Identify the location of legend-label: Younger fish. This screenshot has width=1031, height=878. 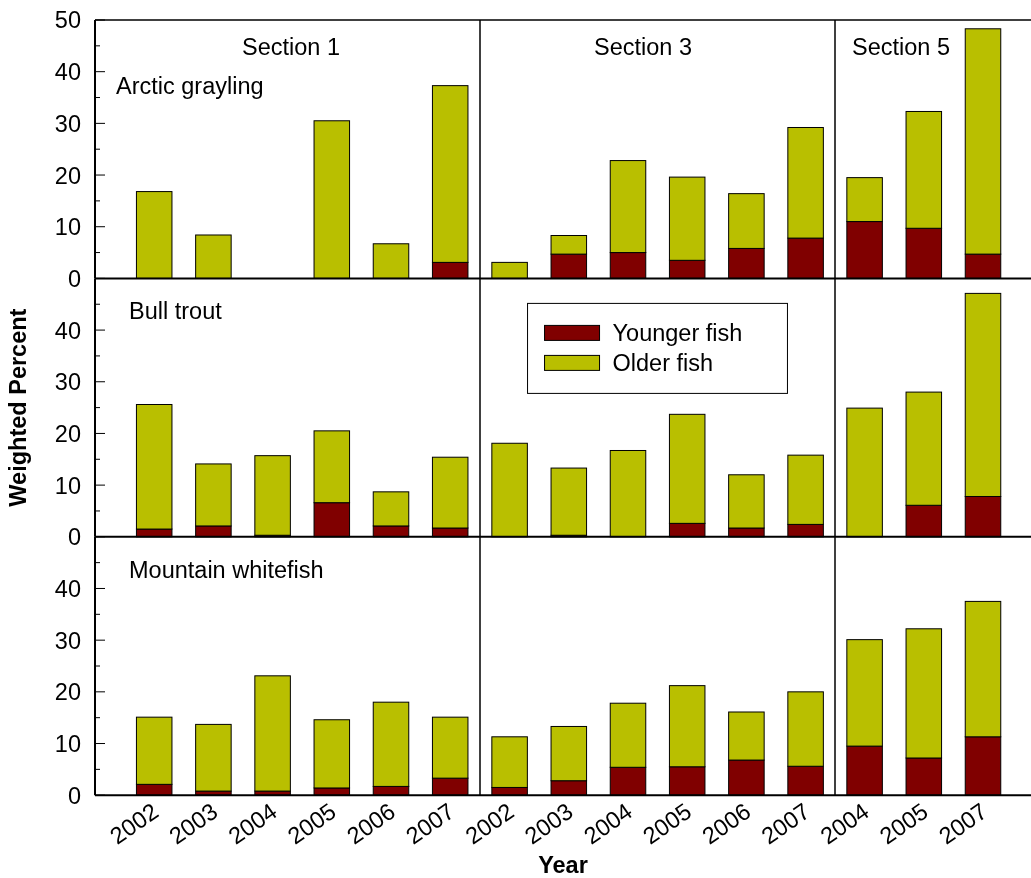
(677, 333).